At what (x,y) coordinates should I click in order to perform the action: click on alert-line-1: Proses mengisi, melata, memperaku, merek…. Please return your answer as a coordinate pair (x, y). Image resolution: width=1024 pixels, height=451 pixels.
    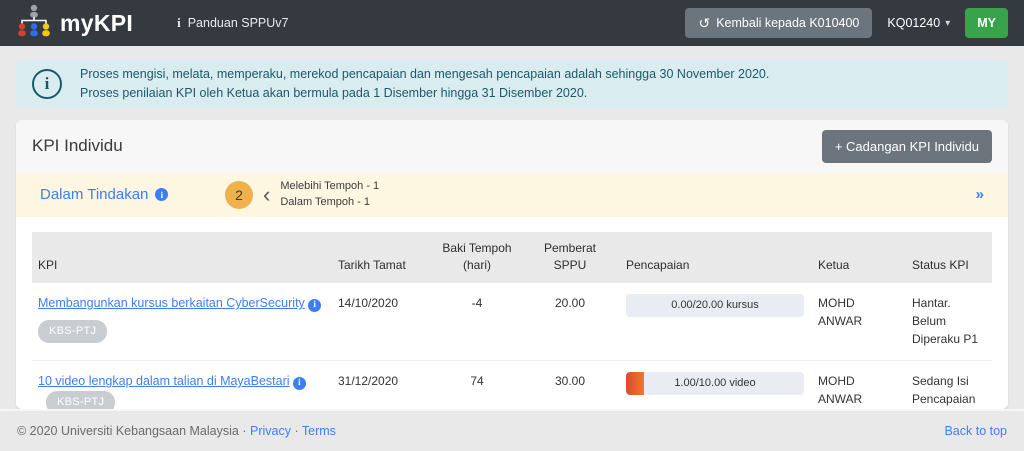
    Looking at the image, I should click on (425, 73).